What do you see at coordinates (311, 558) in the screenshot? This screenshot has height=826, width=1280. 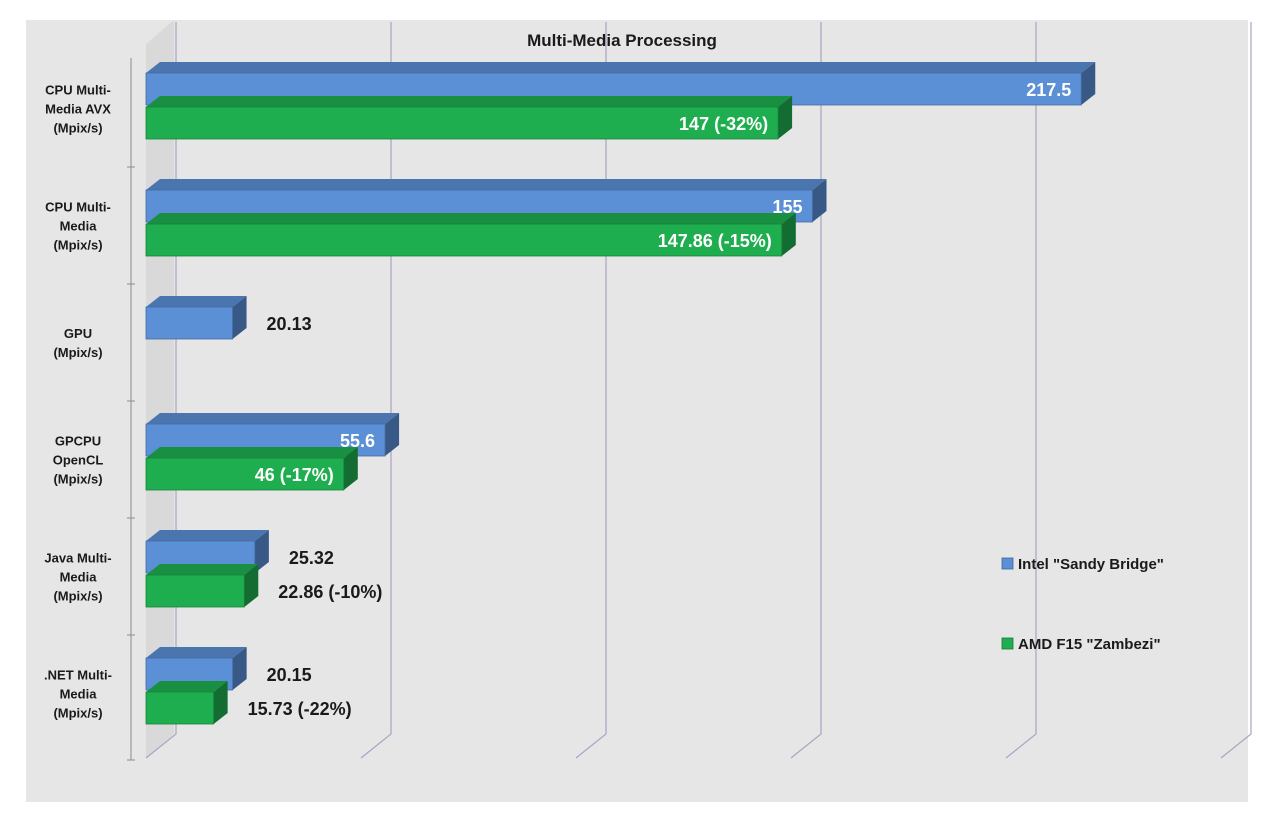 I see `data-label: 25.32` at bounding box center [311, 558].